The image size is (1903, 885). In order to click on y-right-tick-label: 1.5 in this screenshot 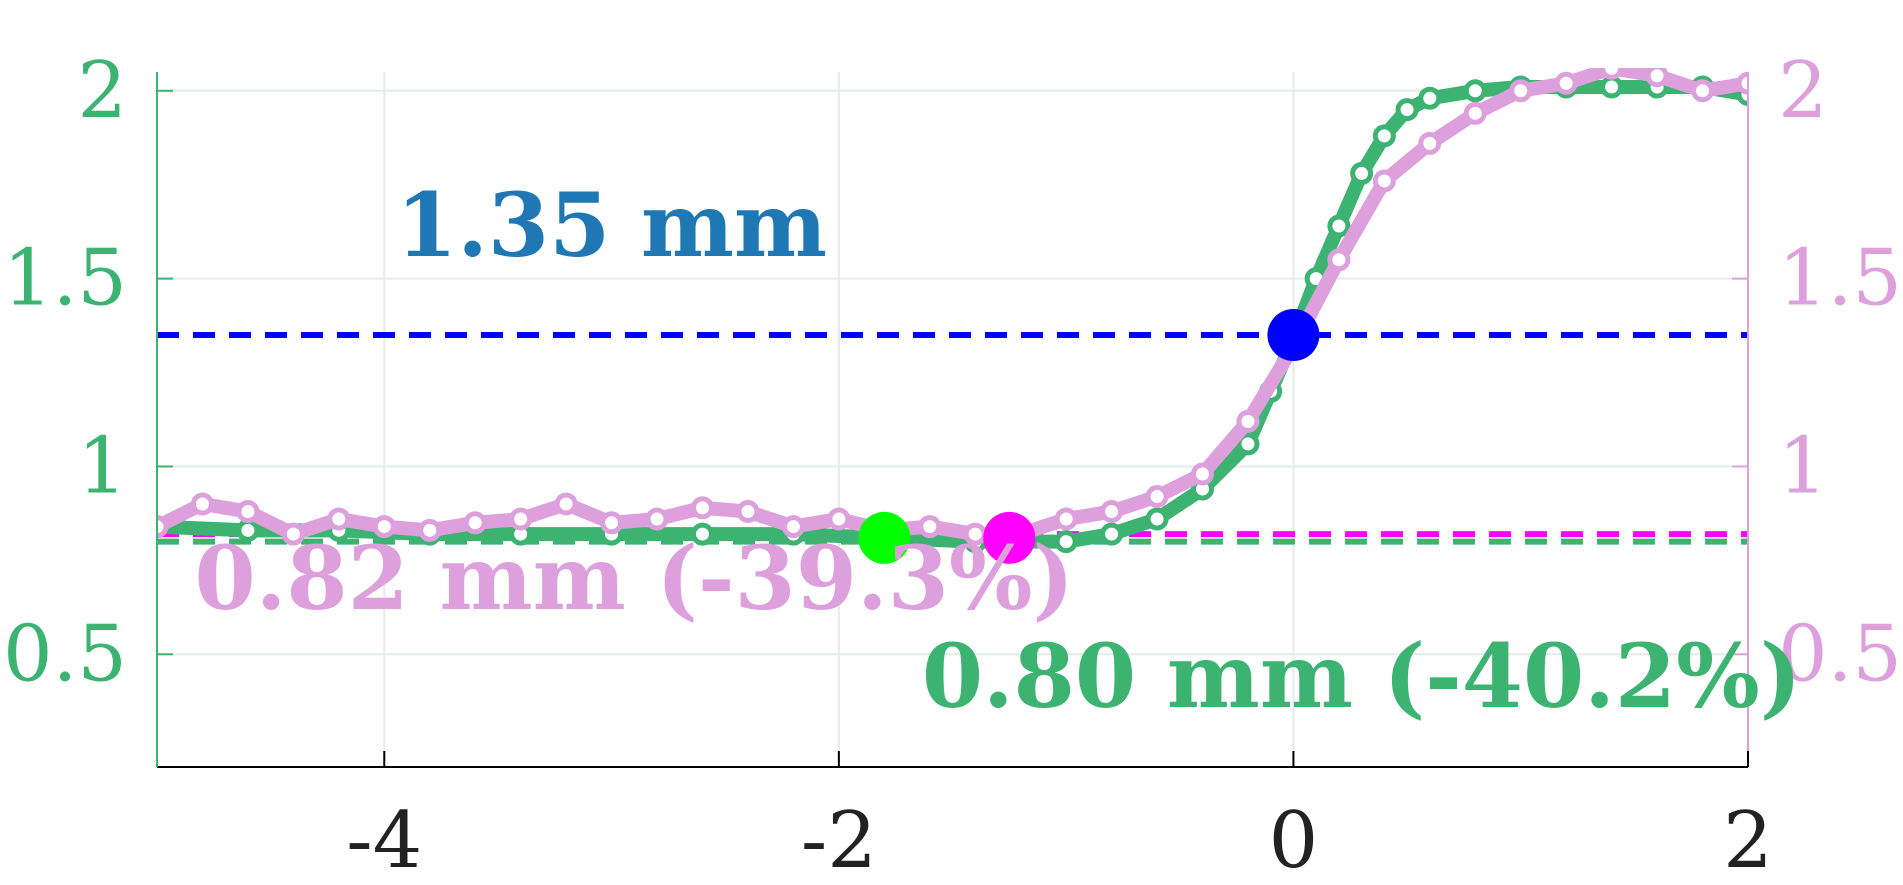, I will do `click(1840, 279)`.